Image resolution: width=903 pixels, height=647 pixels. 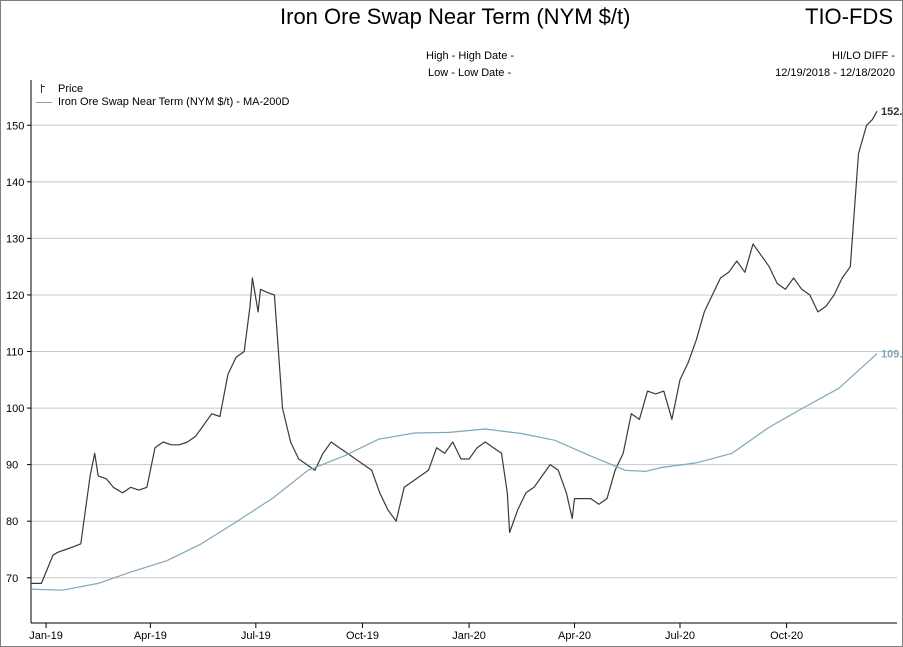 What do you see at coordinates (150, 636) in the screenshot?
I see `x-tick-label: Apr-19` at bounding box center [150, 636].